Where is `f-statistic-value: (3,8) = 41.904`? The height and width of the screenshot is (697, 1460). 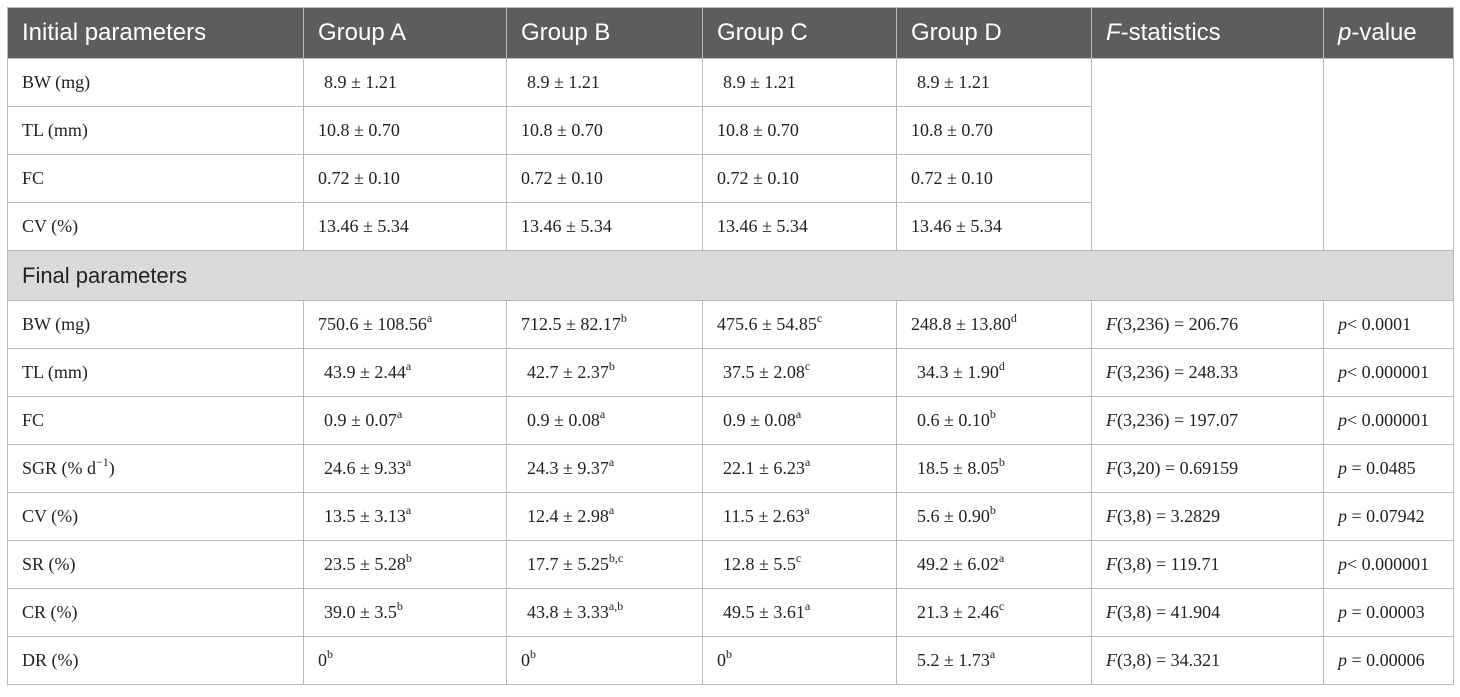 f-statistic-value: (3,8) = 41.904 is located at coordinates (1169, 612).